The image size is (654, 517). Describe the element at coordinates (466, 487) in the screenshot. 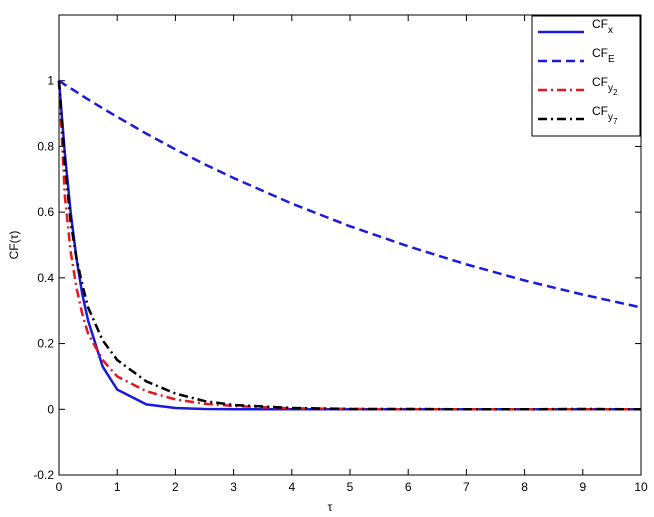

I see `x-tick-label: 7` at that location.